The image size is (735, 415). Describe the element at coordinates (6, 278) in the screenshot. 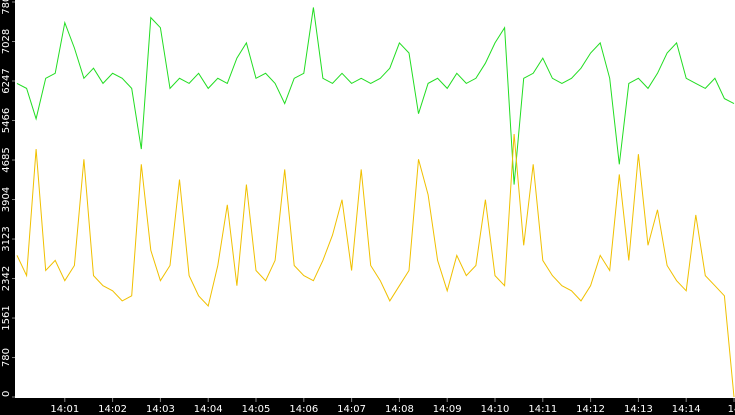

I see `y-tick-label: 2342` at that location.